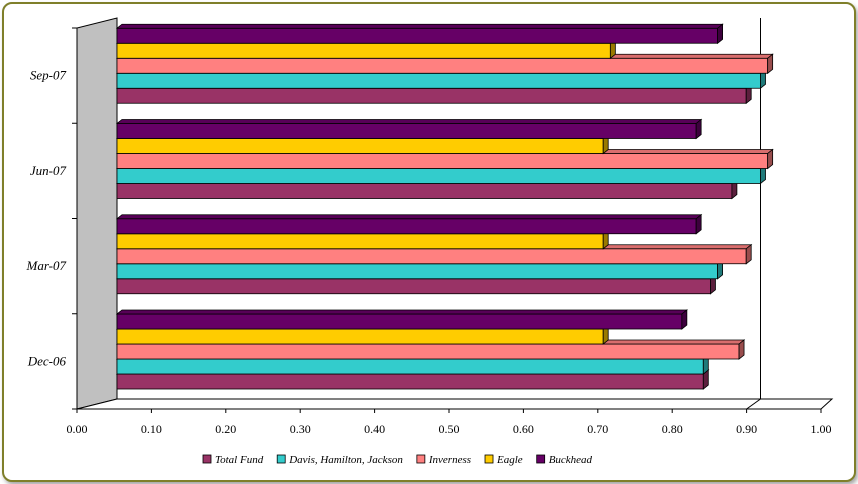 This screenshot has height=484, width=858. I want to click on x-tick-label: 0.20, so click(225, 429).